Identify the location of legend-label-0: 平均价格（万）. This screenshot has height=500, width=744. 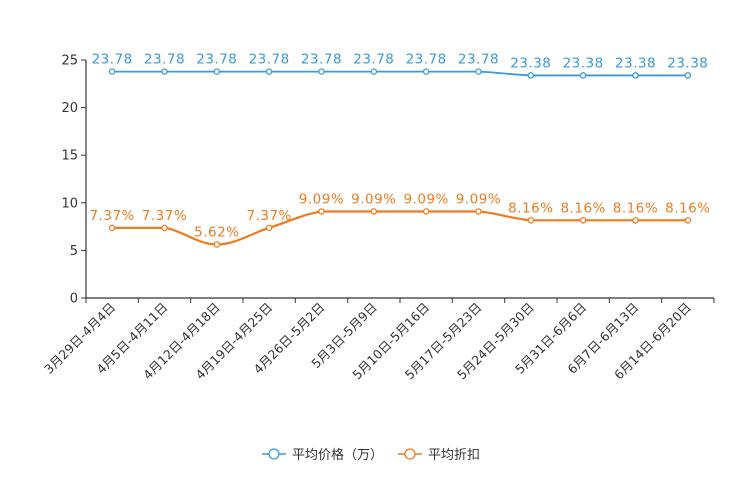
(337, 455).